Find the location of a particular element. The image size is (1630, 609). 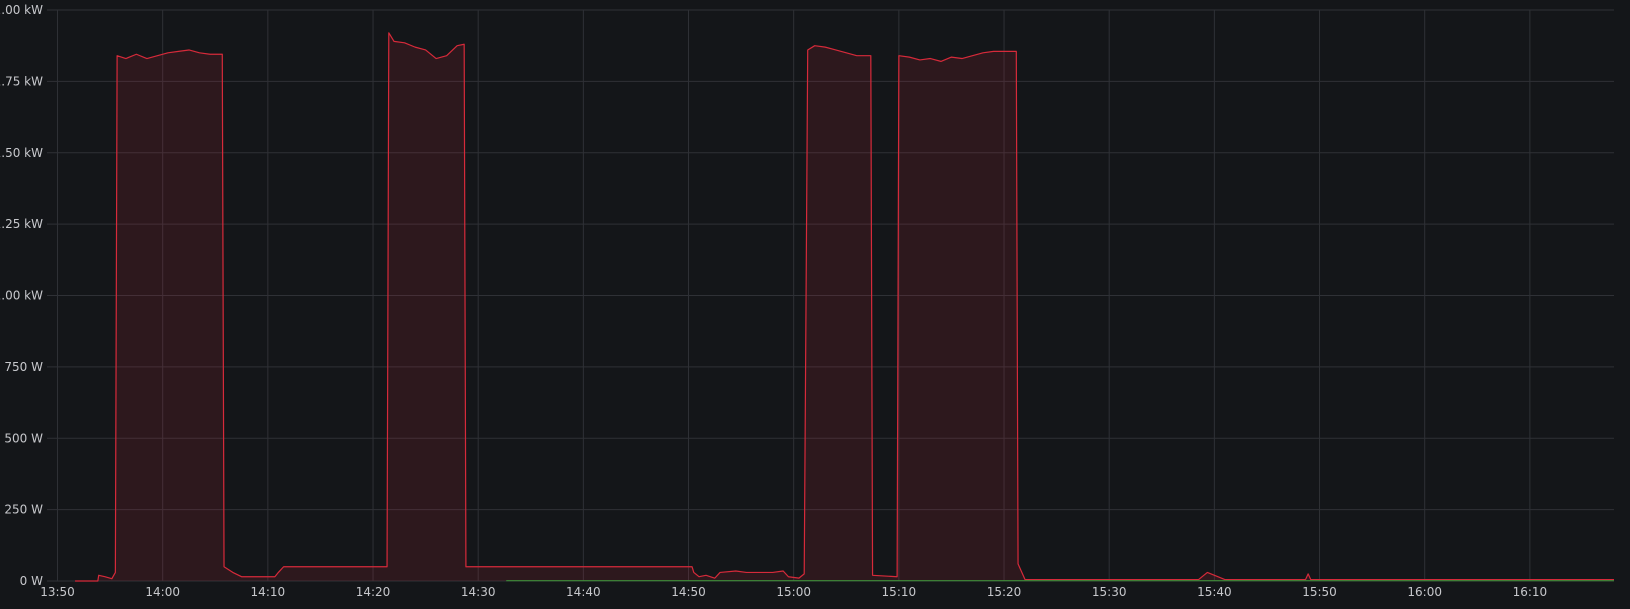

x-tick-label: 15:10 is located at coordinates (899, 592).